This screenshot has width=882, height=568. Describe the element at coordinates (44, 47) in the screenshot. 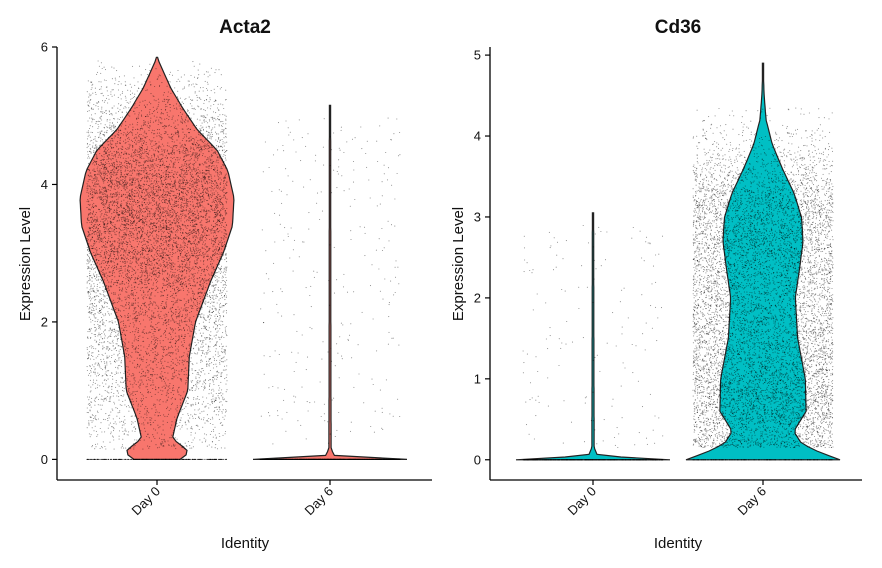

I see `y-tick-label: 6` at that location.